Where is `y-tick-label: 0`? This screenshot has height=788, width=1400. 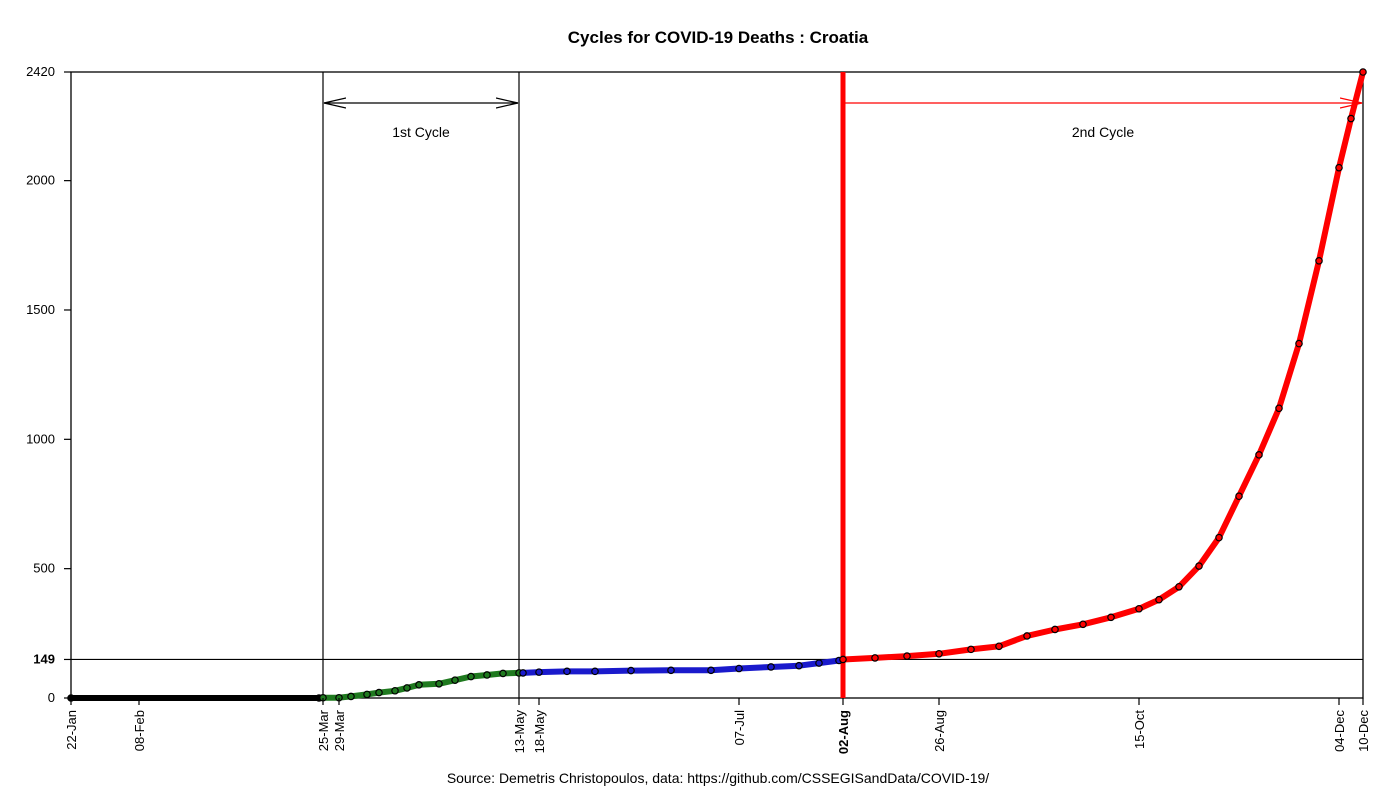
y-tick-label: 0 is located at coordinates (51, 697).